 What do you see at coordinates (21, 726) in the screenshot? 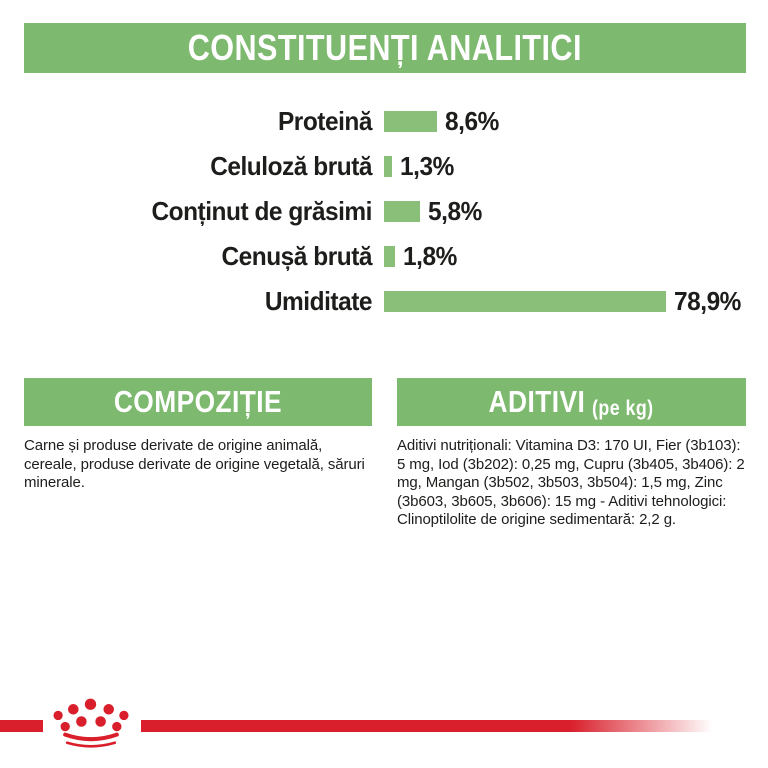
I see `brand-red-band-left` at bounding box center [21, 726].